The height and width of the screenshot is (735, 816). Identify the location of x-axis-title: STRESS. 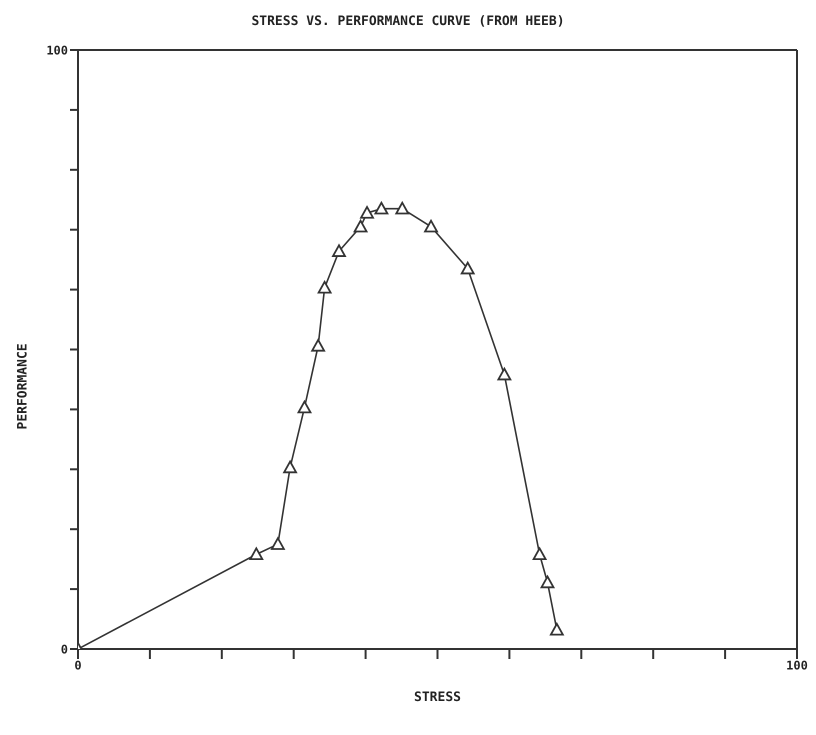
(438, 697).